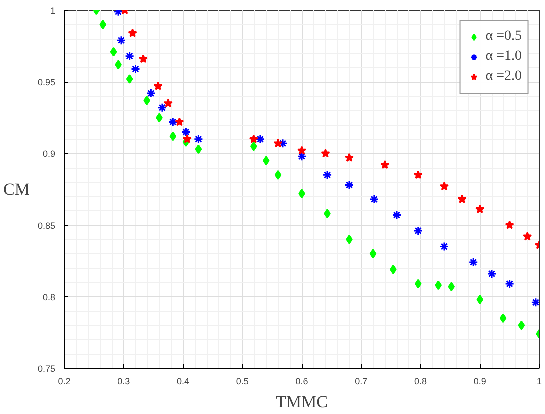 Image resolution: width=545 pixels, height=414 pixels. What do you see at coordinates (64, 381) in the screenshot?
I see `x-tick-label: 0.2` at bounding box center [64, 381].